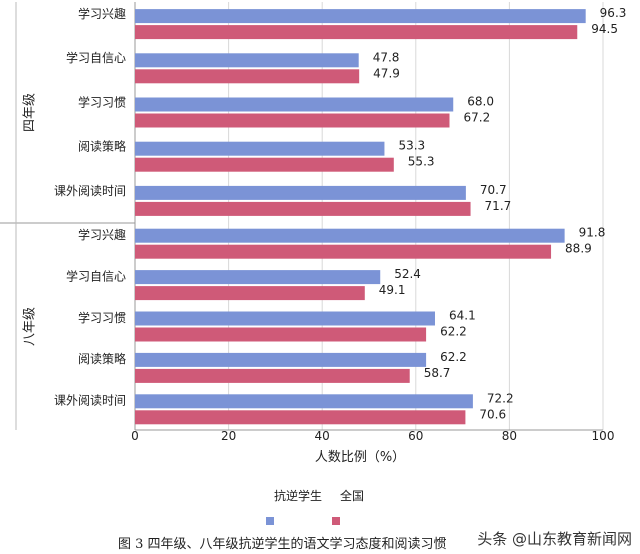 The width and height of the screenshot is (640, 554). I want to click on value-label-0-1-1: 47.9, so click(386, 73).